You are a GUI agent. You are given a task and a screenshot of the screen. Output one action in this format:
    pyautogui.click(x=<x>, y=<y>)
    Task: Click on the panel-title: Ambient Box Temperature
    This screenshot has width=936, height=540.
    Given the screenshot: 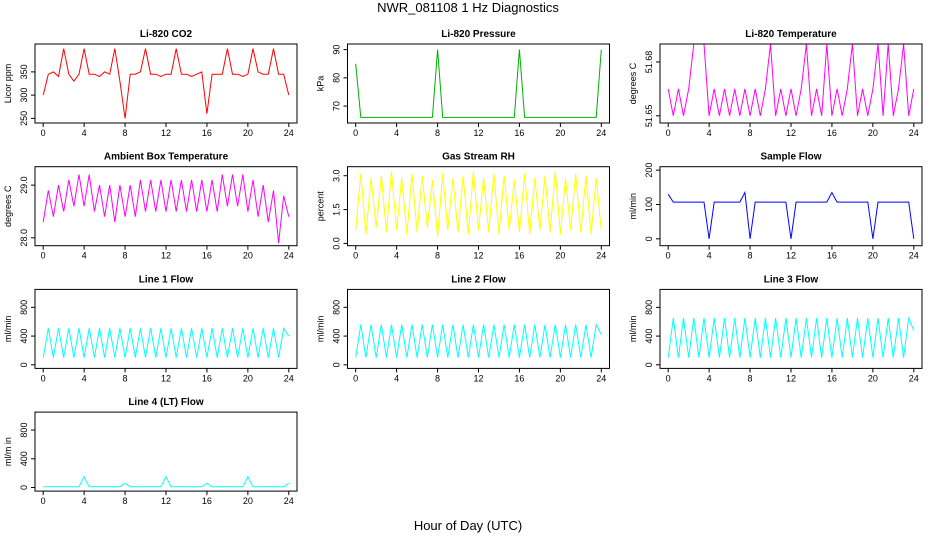 What is the action you would take?
    pyautogui.click(x=166, y=157)
    